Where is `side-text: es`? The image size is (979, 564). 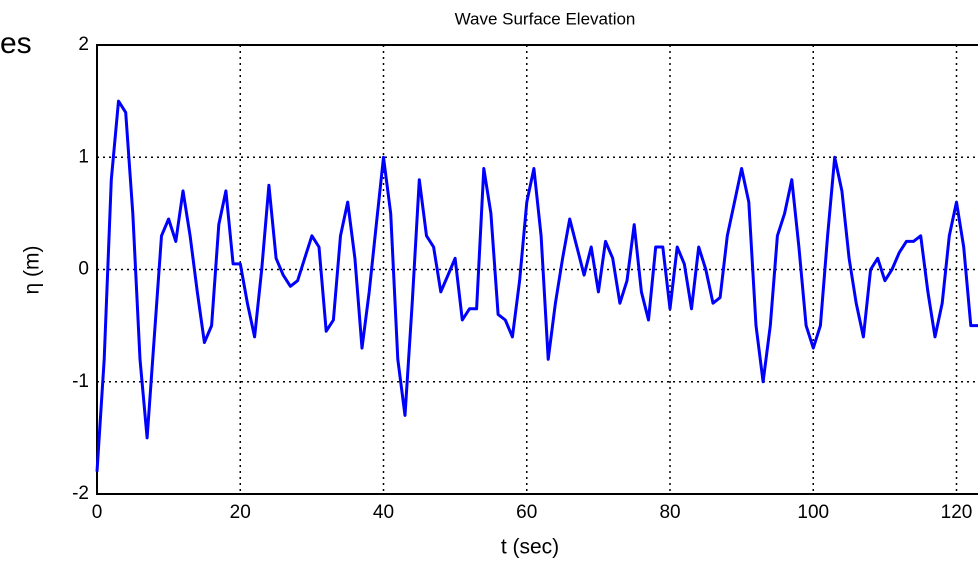
side-text: es is located at coordinates (16, 43).